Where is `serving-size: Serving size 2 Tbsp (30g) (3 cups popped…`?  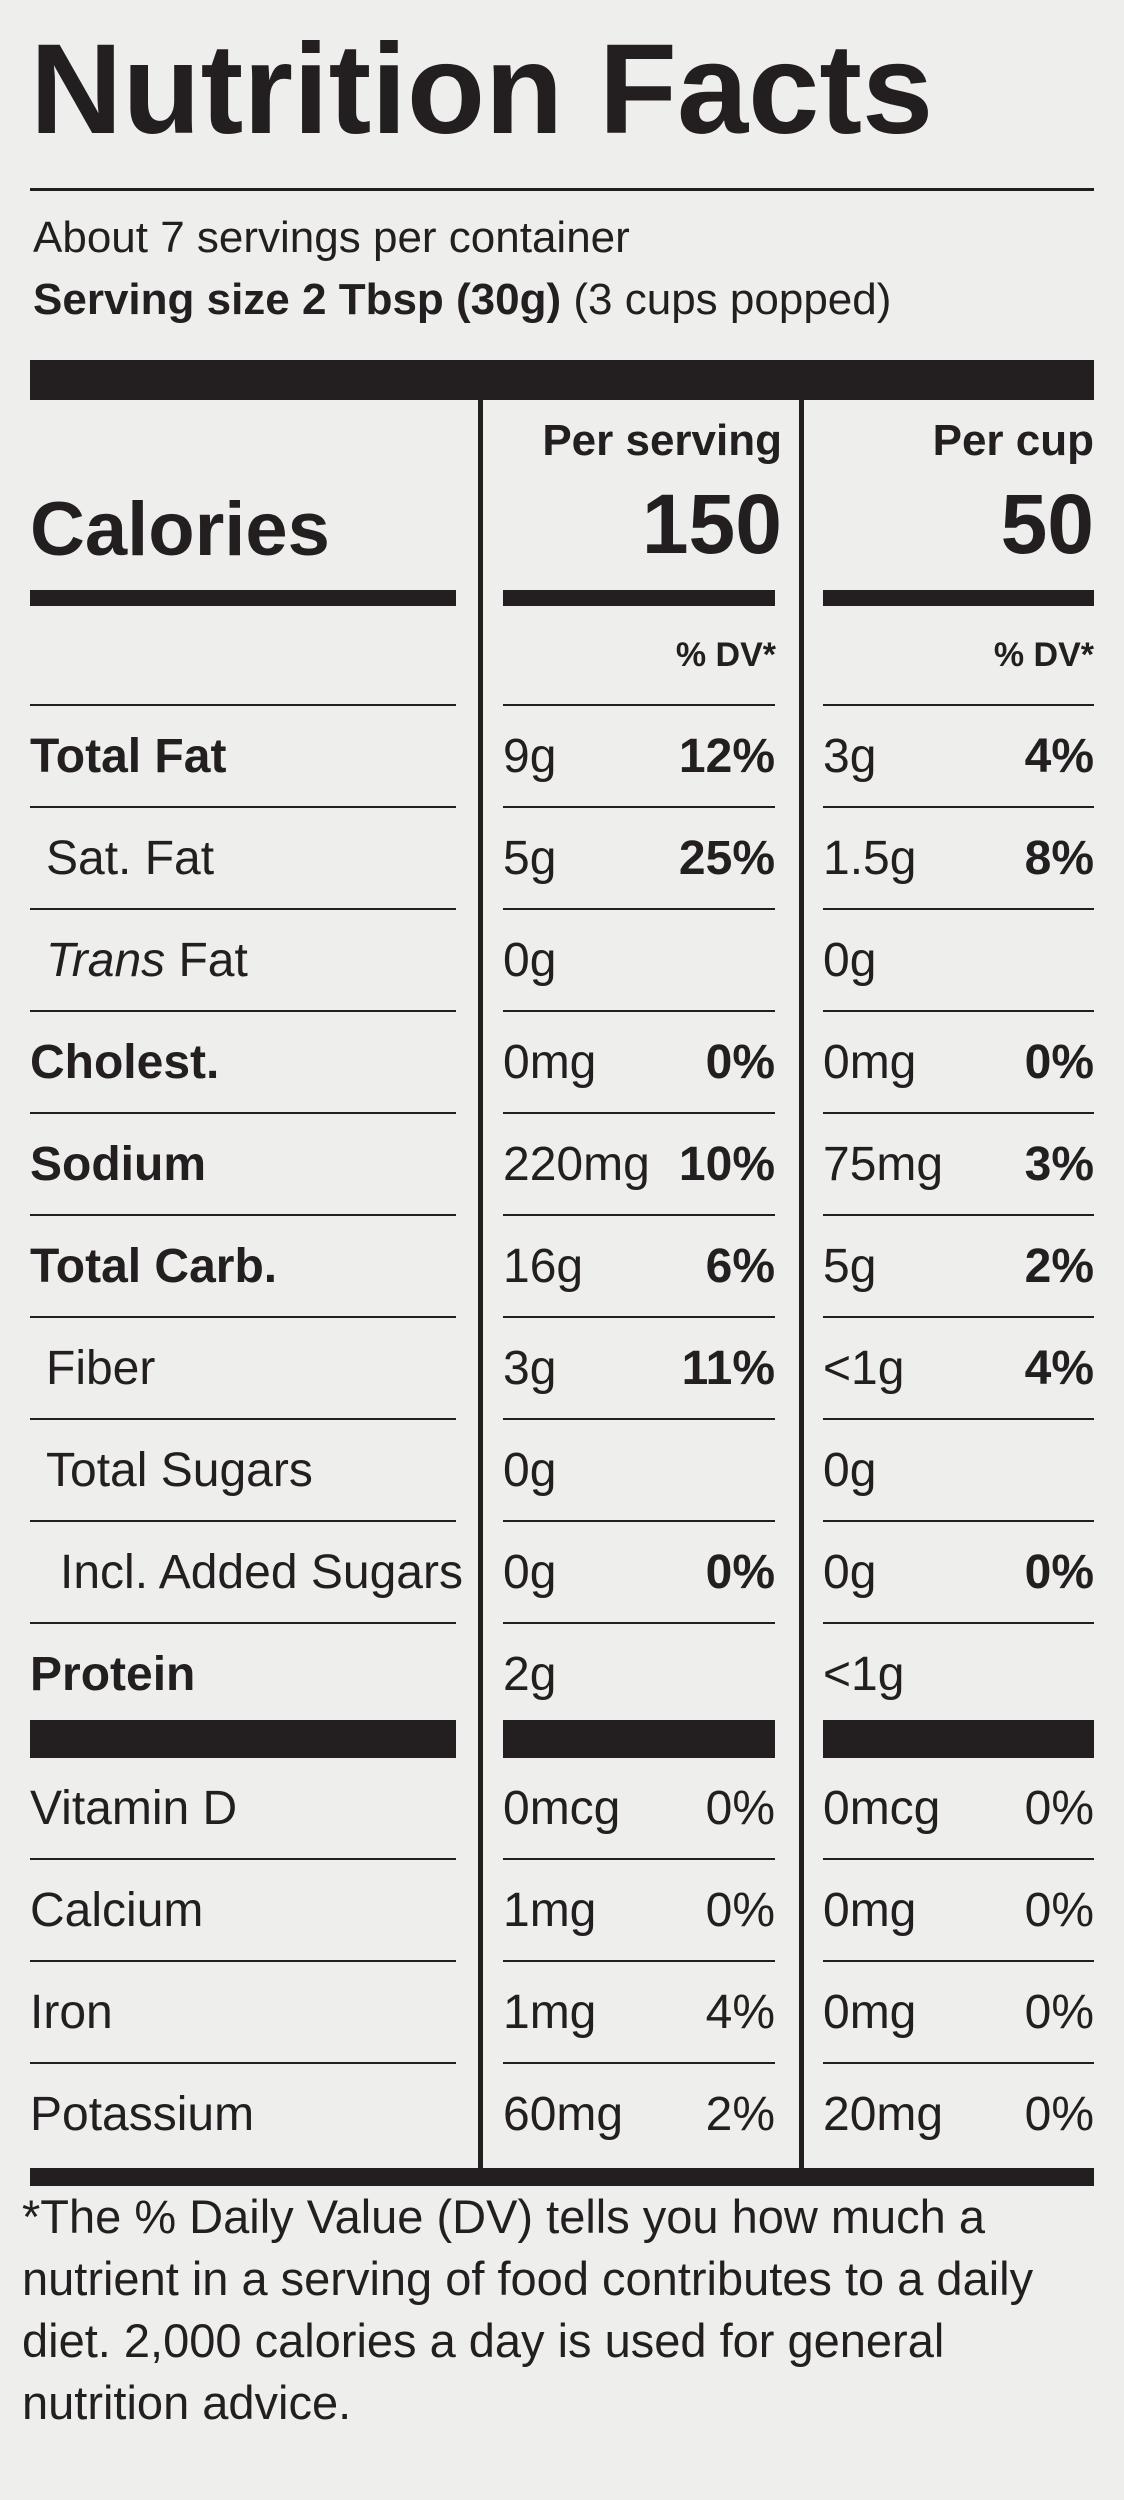 serving-size: Serving size 2 Tbsp (30g) (3 cups popped… is located at coordinates (462, 300).